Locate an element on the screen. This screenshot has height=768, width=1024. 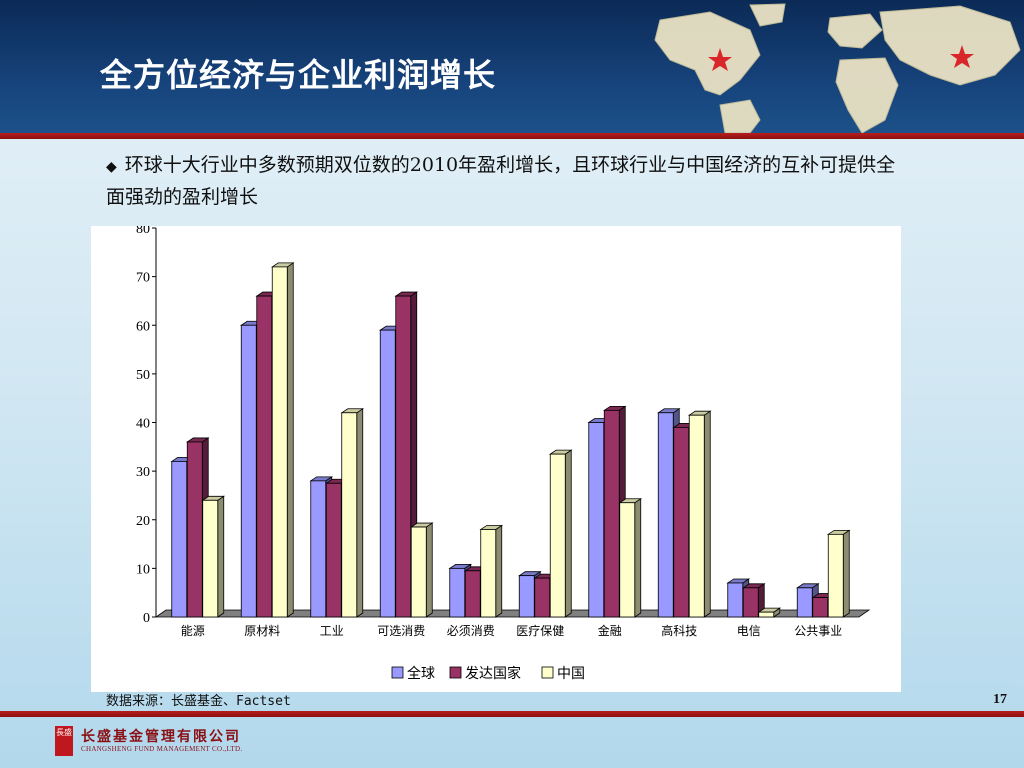
y-tick-label: 40 is located at coordinates (143, 424).